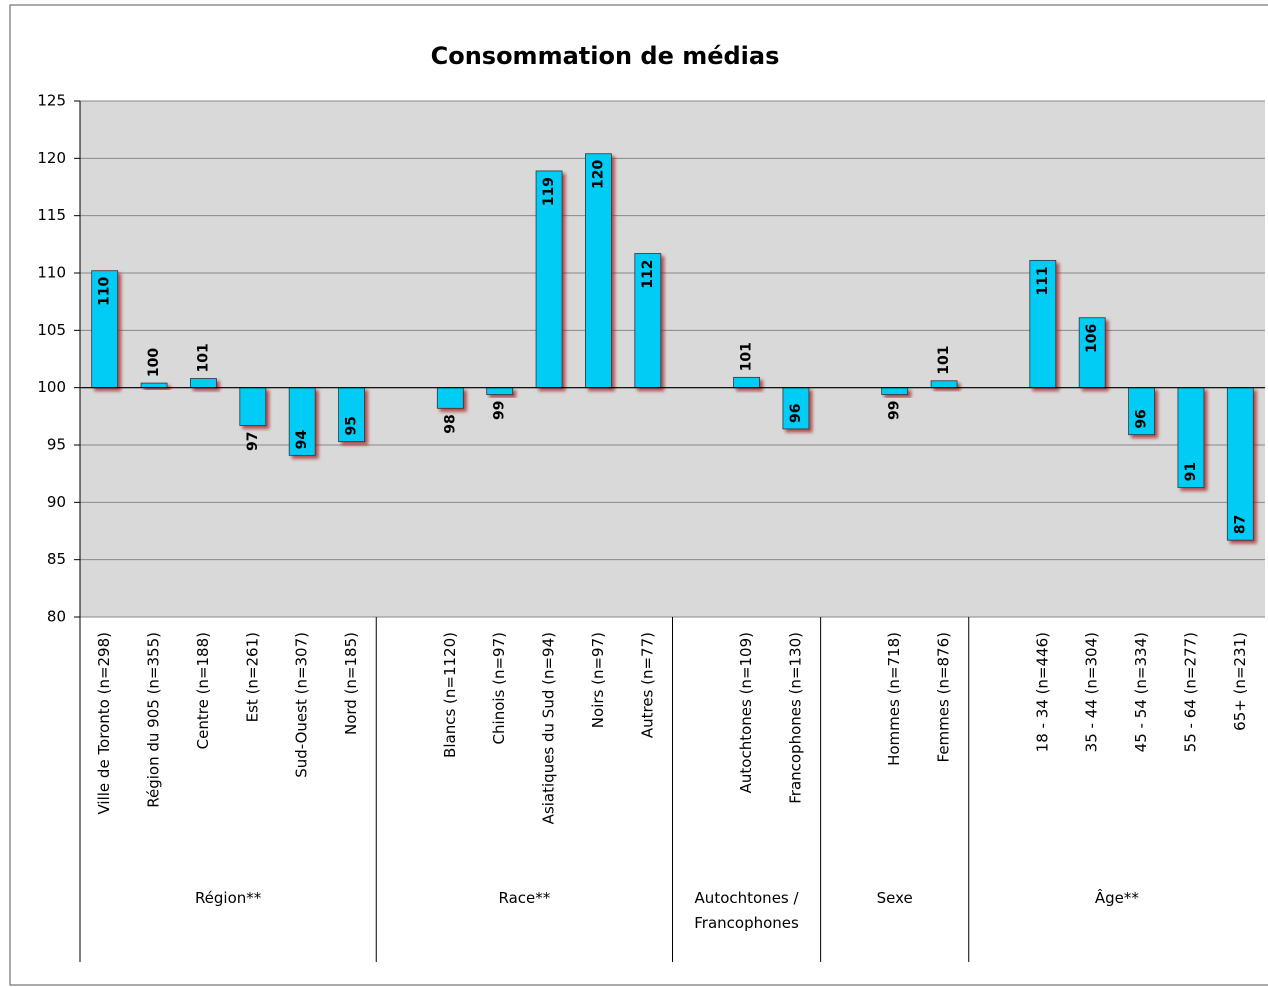 The height and width of the screenshot is (987, 1268). What do you see at coordinates (51, 330) in the screenshot?
I see `y-tick-label: 105` at bounding box center [51, 330].